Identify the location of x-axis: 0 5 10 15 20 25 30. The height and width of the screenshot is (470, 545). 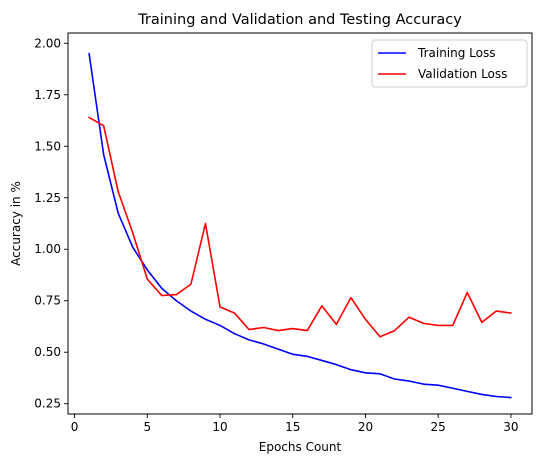
(295, 424).